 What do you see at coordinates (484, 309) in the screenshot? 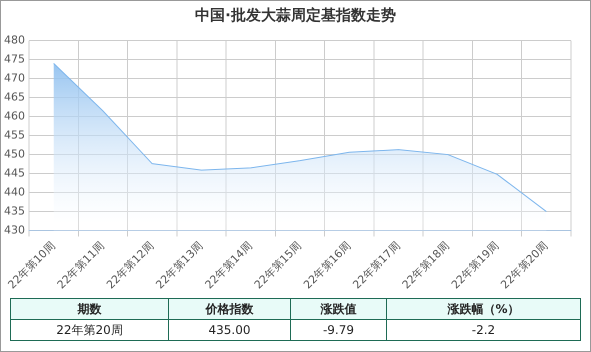
I see `text: 涨跌幅（%）` at bounding box center [484, 309].